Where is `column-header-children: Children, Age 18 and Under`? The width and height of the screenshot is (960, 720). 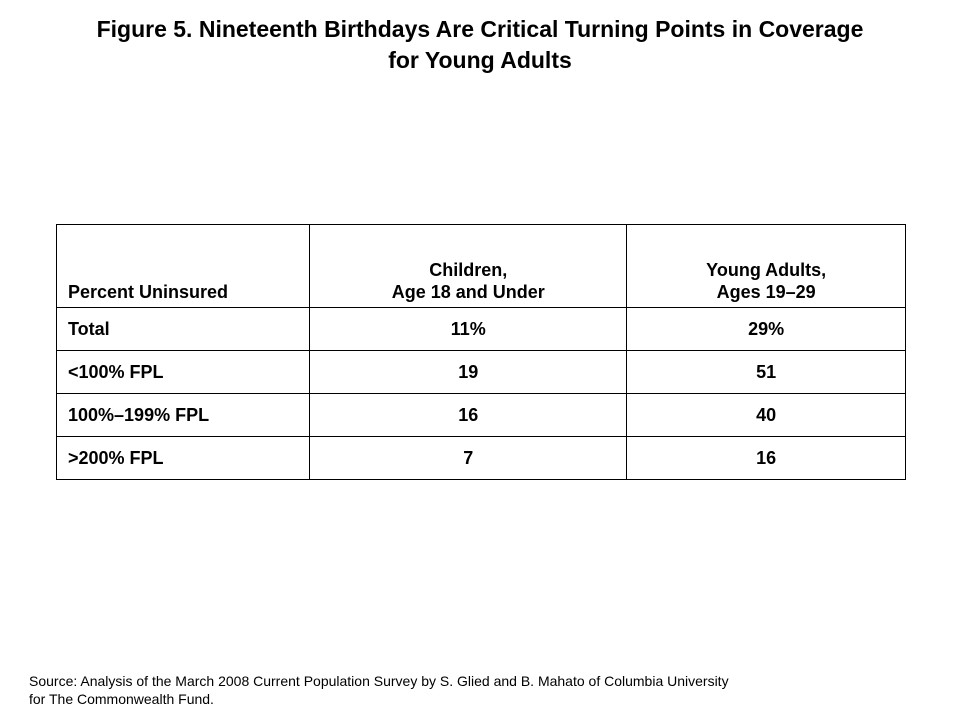
column-header-children: Children, Age 18 and Under is located at coordinates (468, 266).